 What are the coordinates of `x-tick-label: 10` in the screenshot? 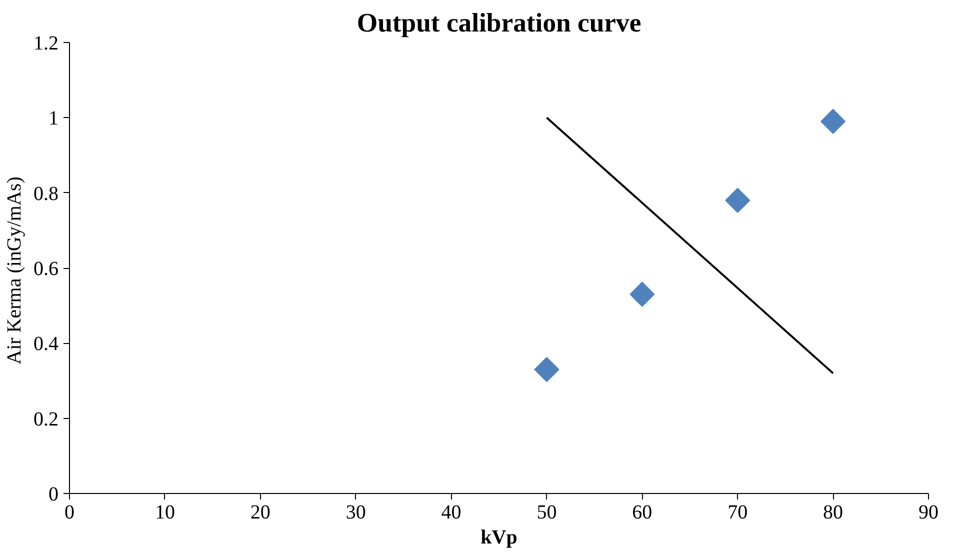 It's located at (164, 513).